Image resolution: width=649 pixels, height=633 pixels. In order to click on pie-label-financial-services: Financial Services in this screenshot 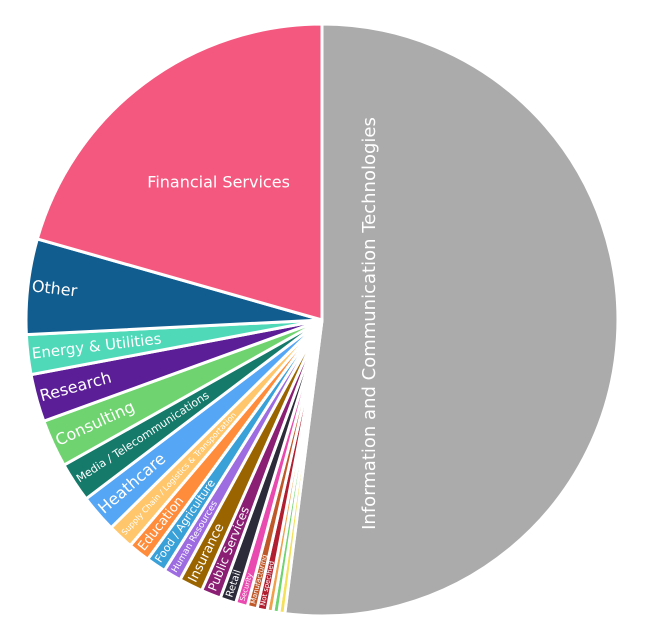, I will do `click(218, 182)`.